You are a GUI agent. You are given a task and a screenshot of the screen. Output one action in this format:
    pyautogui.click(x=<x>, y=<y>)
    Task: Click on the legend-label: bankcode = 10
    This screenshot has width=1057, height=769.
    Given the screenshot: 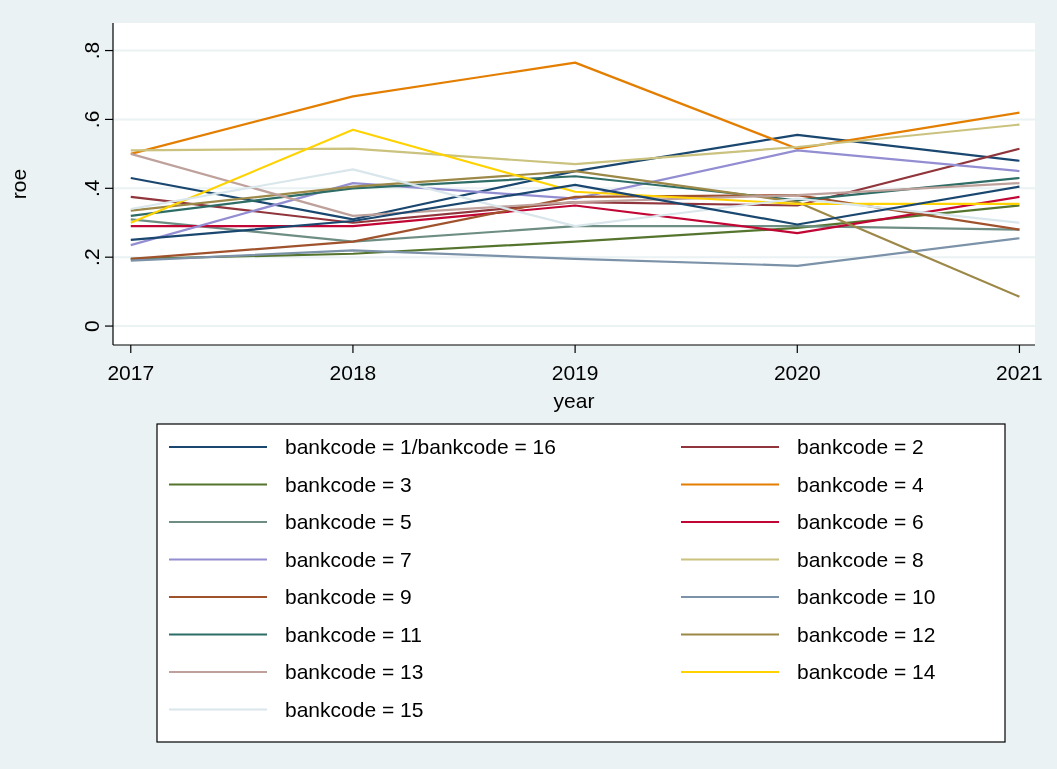 What is the action you would take?
    pyautogui.click(x=866, y=596)
    